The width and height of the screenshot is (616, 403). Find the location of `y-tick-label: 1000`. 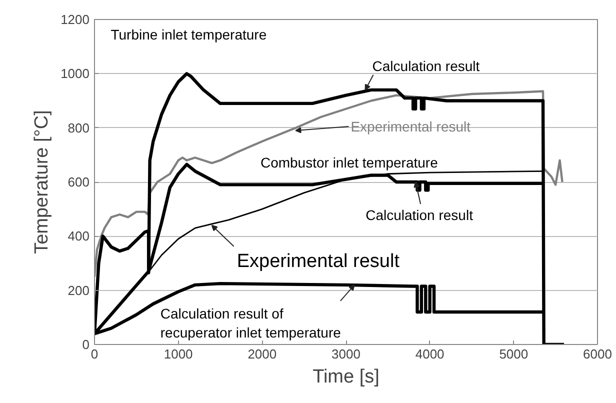

y-tick-label: 1000 is located at coordinates (75, 74).